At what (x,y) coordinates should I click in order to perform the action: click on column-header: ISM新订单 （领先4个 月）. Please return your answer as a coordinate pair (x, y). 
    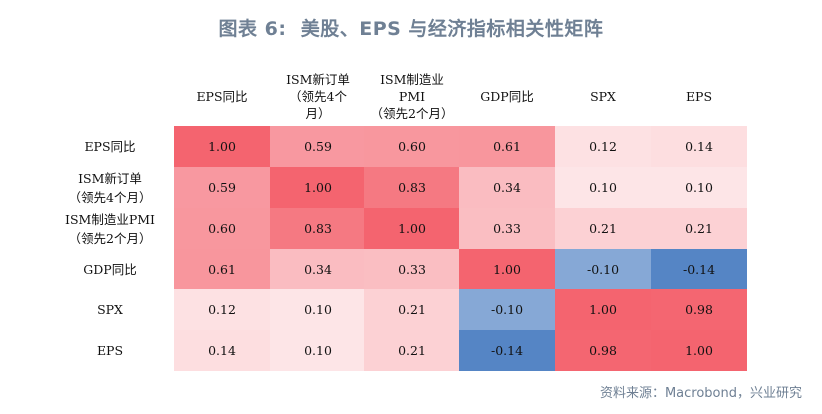
    Looking at the image, I should click on (318, 96).